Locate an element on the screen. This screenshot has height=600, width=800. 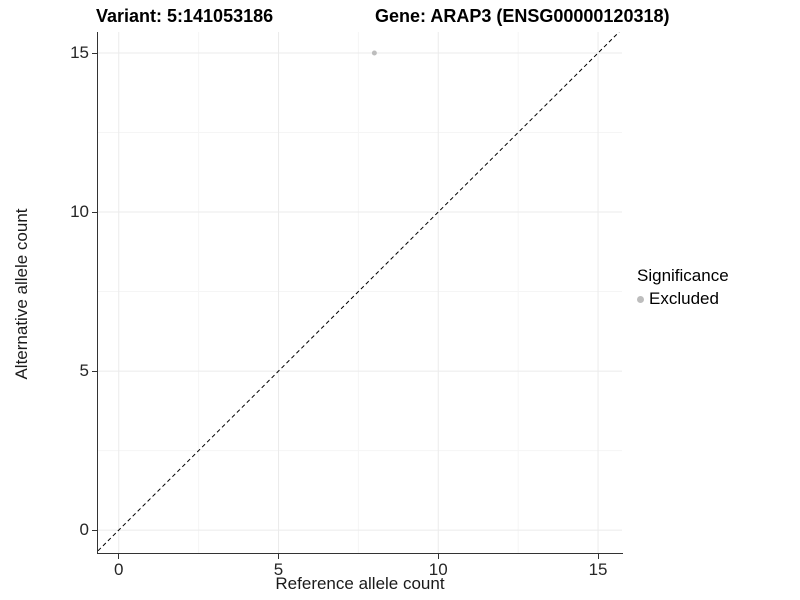
plot-title-variant: Variant: 5:141053186 is located at coordinates (185, 16).